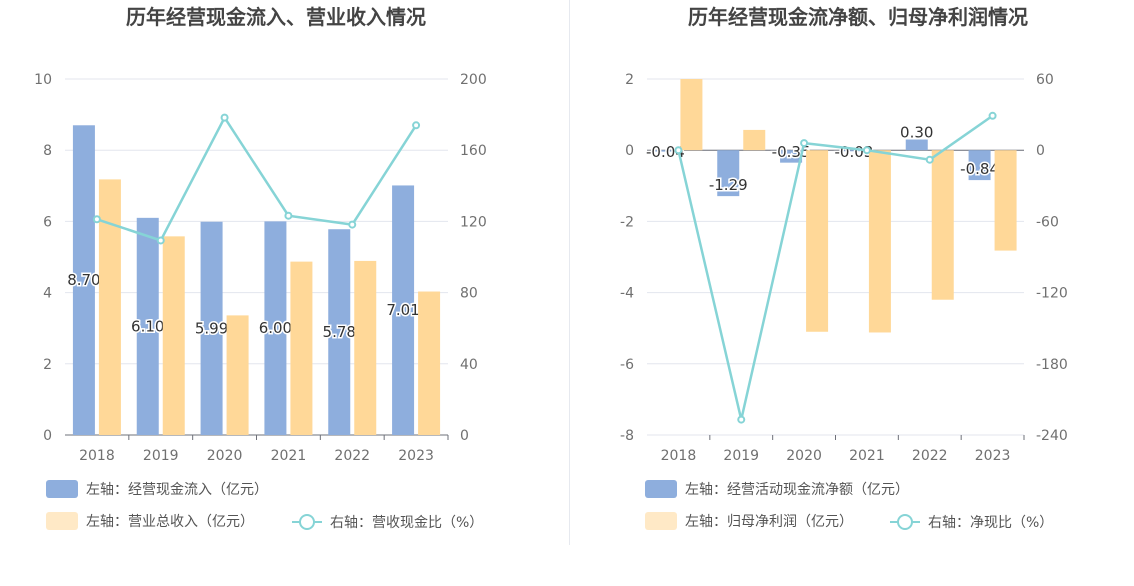 The width and height of the screenshot is (1134, 586). I want to click on legend-label: 左轴：营业总收入（亿元）, so click(170, 522).